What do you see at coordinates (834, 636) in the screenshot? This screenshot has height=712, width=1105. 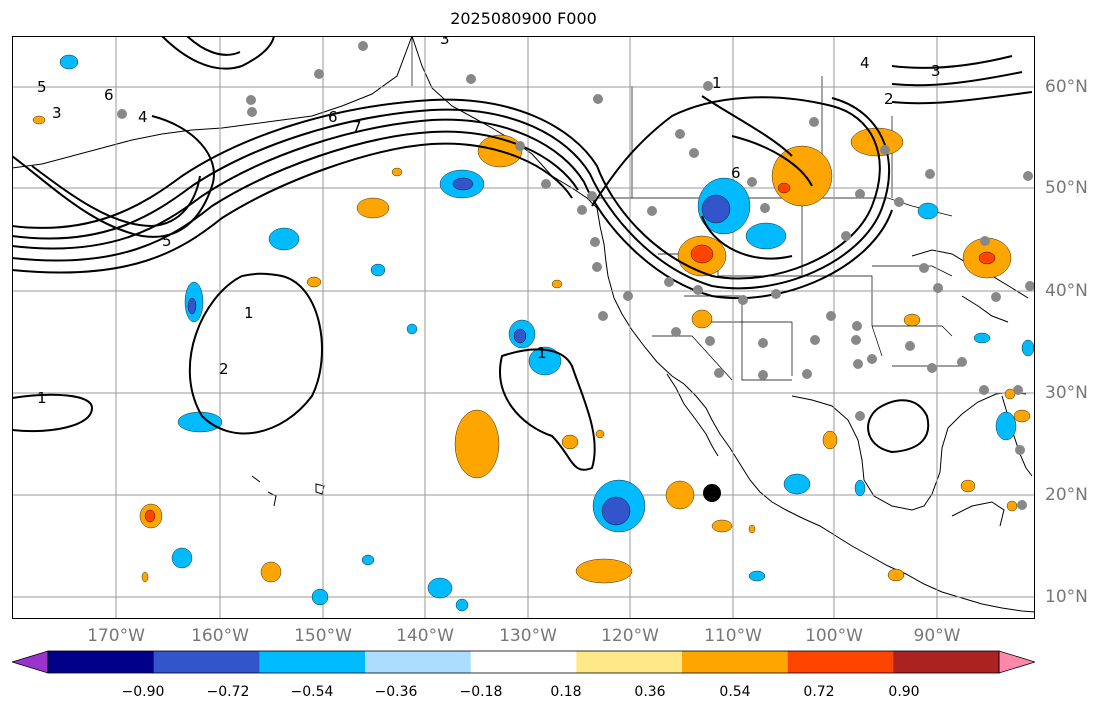 I see `lon-label: 100°W` at bounding box center [834, 636].